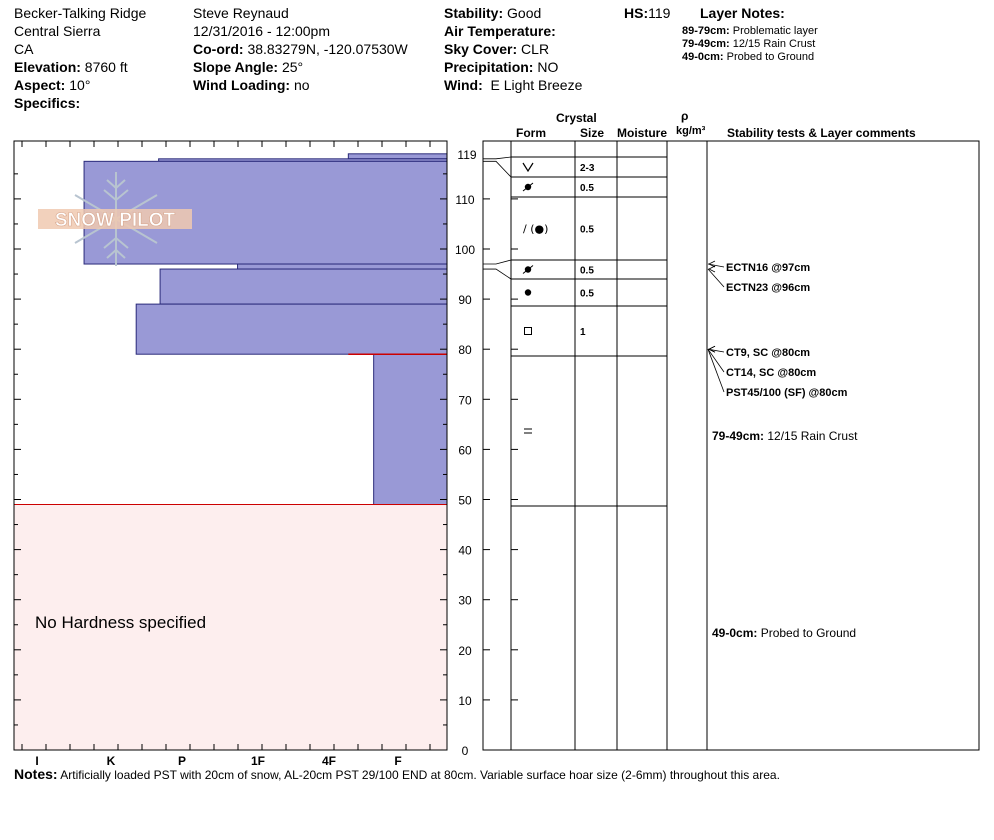 The width and height of the screenshot is (994, 840). Describe the element at coordinates (465, 350) in the screenshot. I see `depth-label: 80` at that location.